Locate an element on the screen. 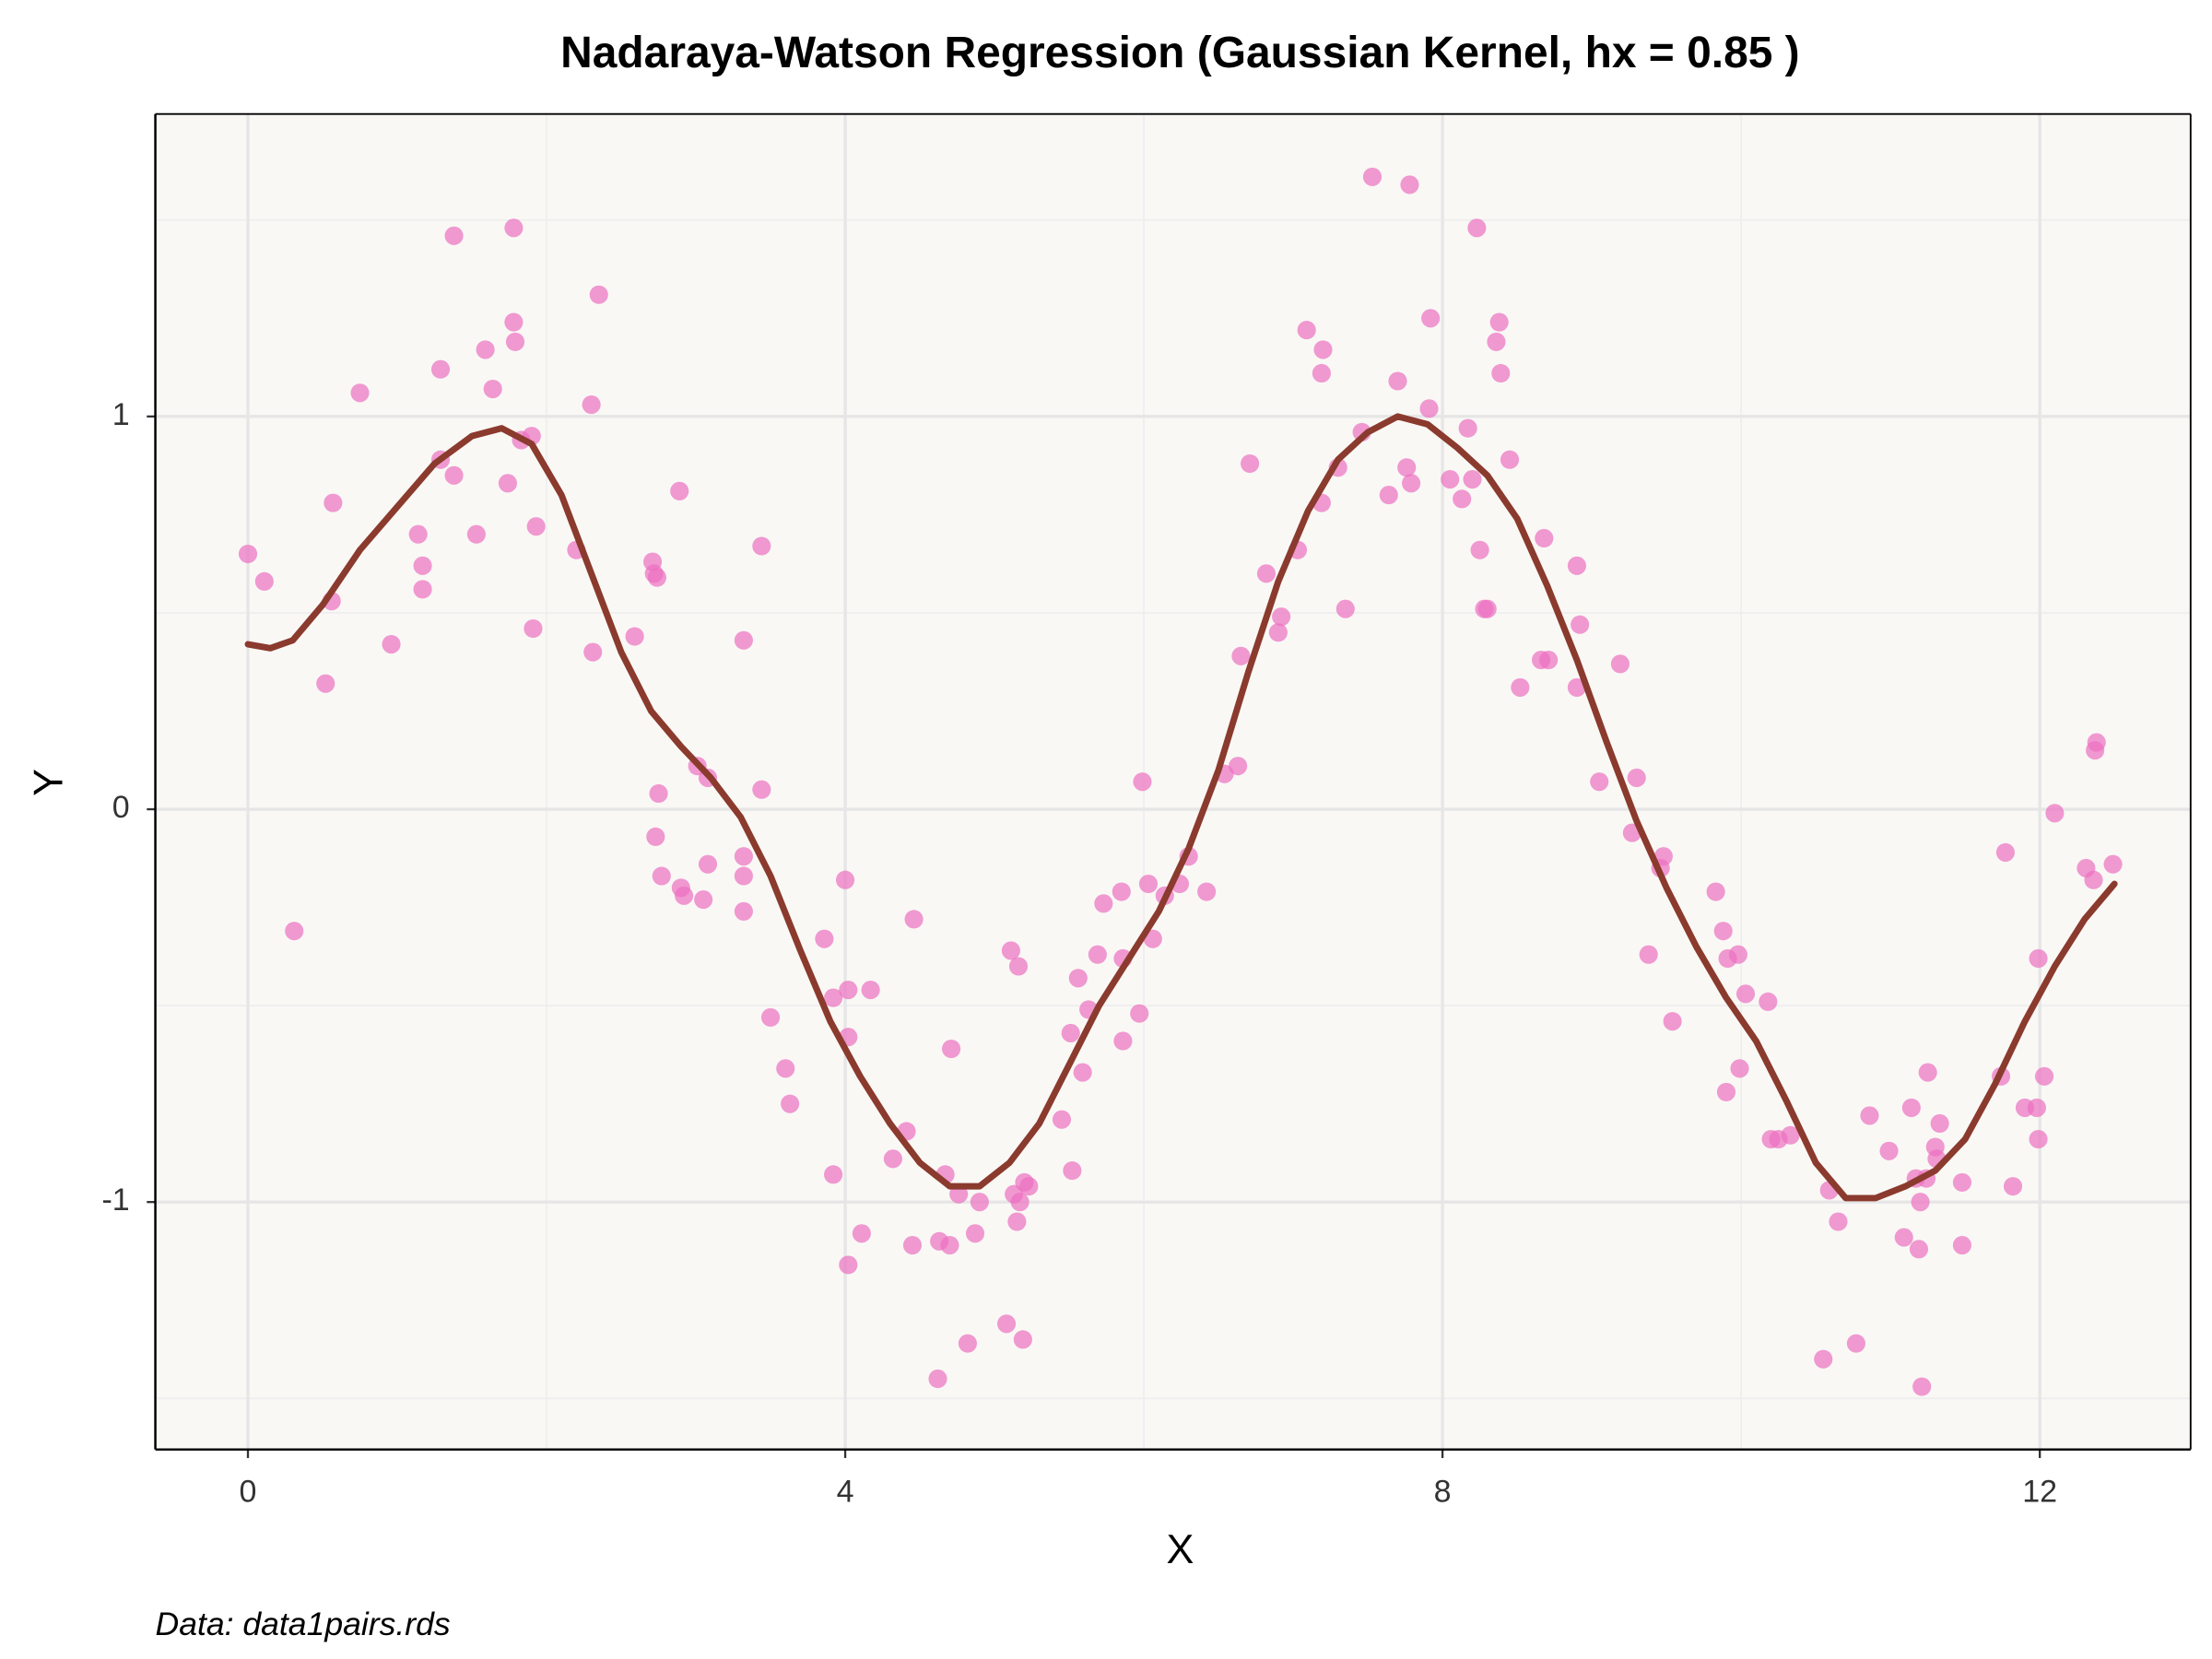 Image resolution: width=2212 pixels, height=1659 pixels. caption: Data: data1pairs.rds is located at coordinates (303, 1624).